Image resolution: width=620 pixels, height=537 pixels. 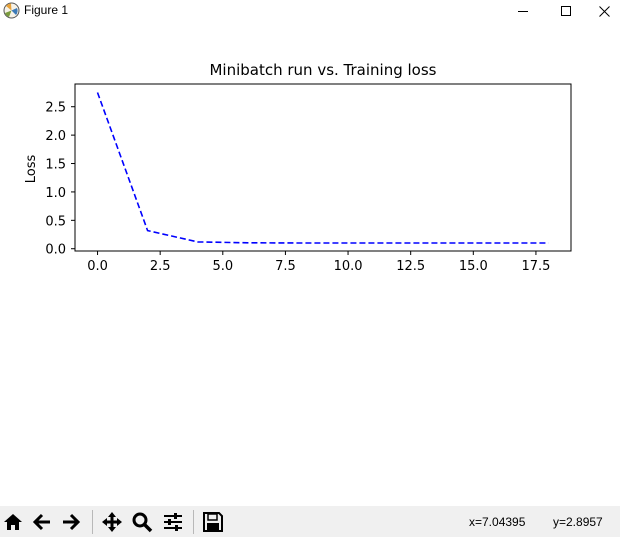 I want to click on window-title: Figure 1, so click(x=46, y=10).